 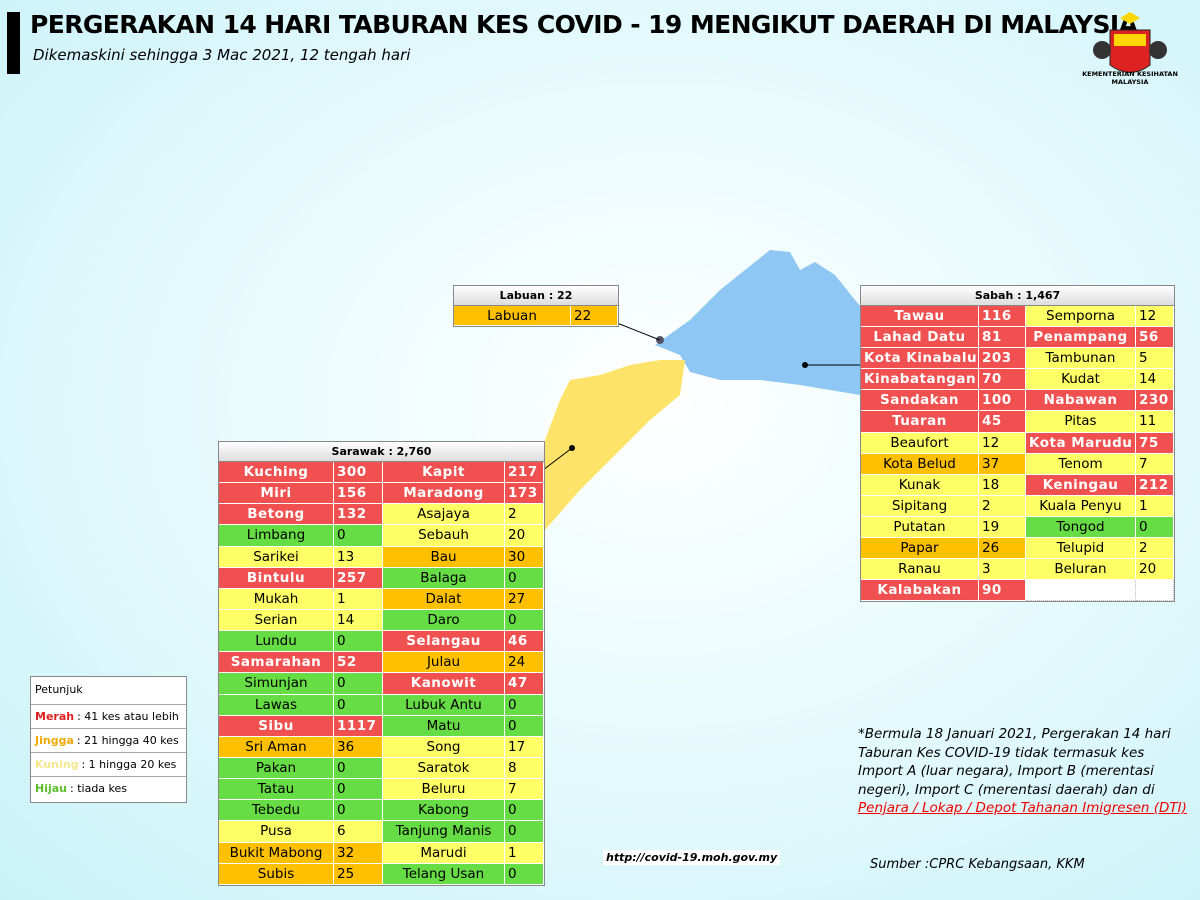 I want to click on district-name: Lundu, so click(x=276, y=642).